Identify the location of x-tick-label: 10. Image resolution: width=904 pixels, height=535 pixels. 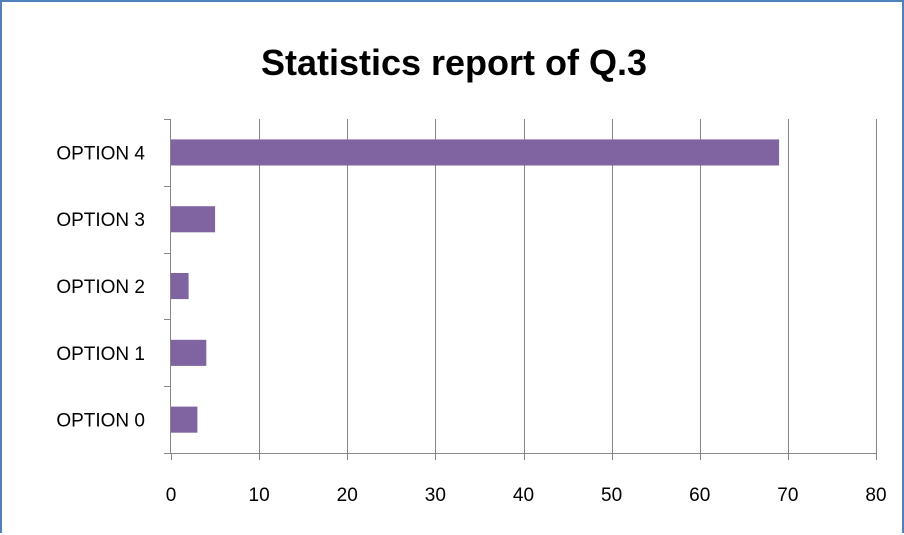
(259, 495).